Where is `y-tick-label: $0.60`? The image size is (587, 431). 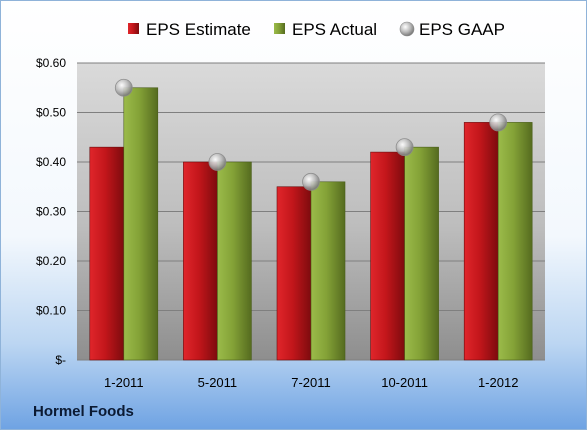 y-tick-label: $0.60 is located at coordinates (51, 63).